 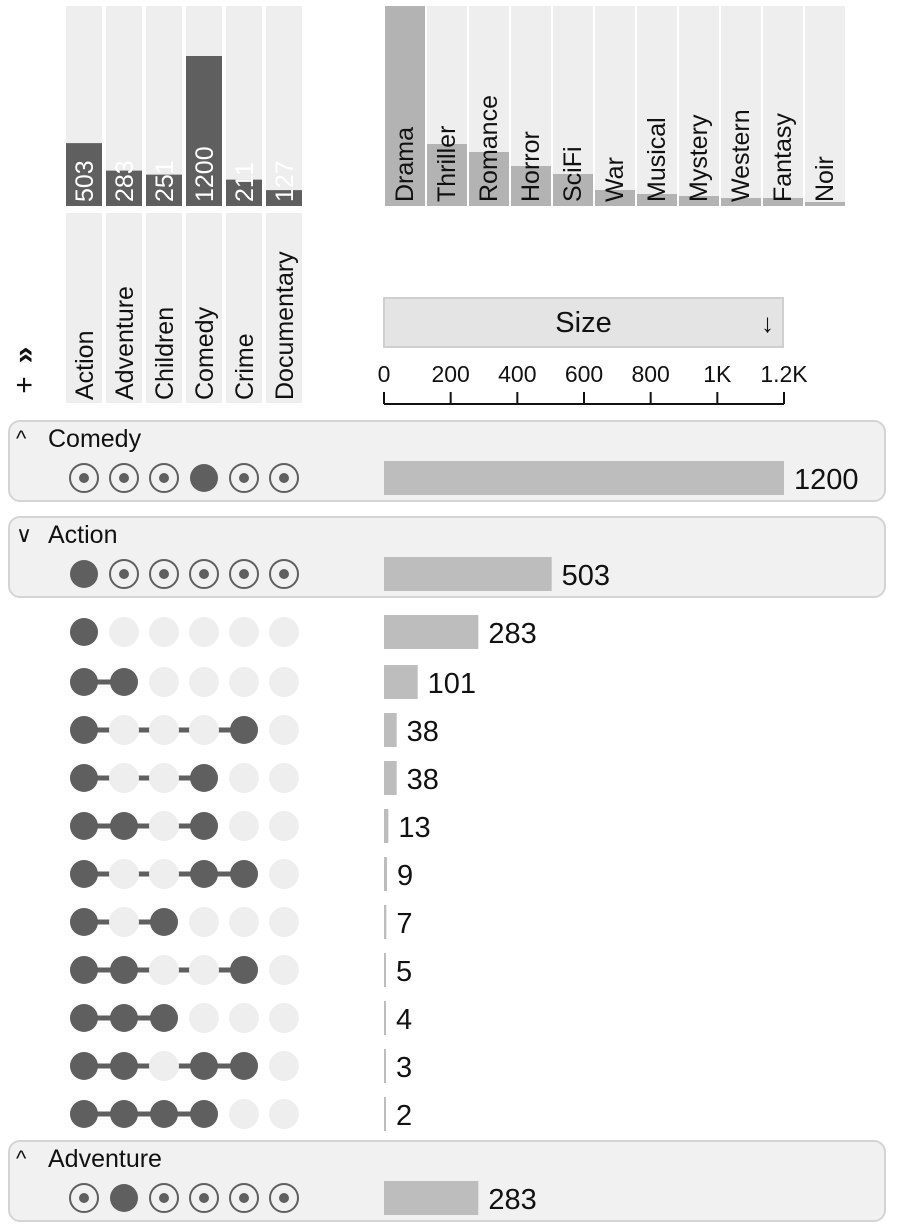 What do you see at coordinates (699, 158) in the screenshot?
I see `attribute-label-mystery: Mystery` at bounding box center [699, 158].